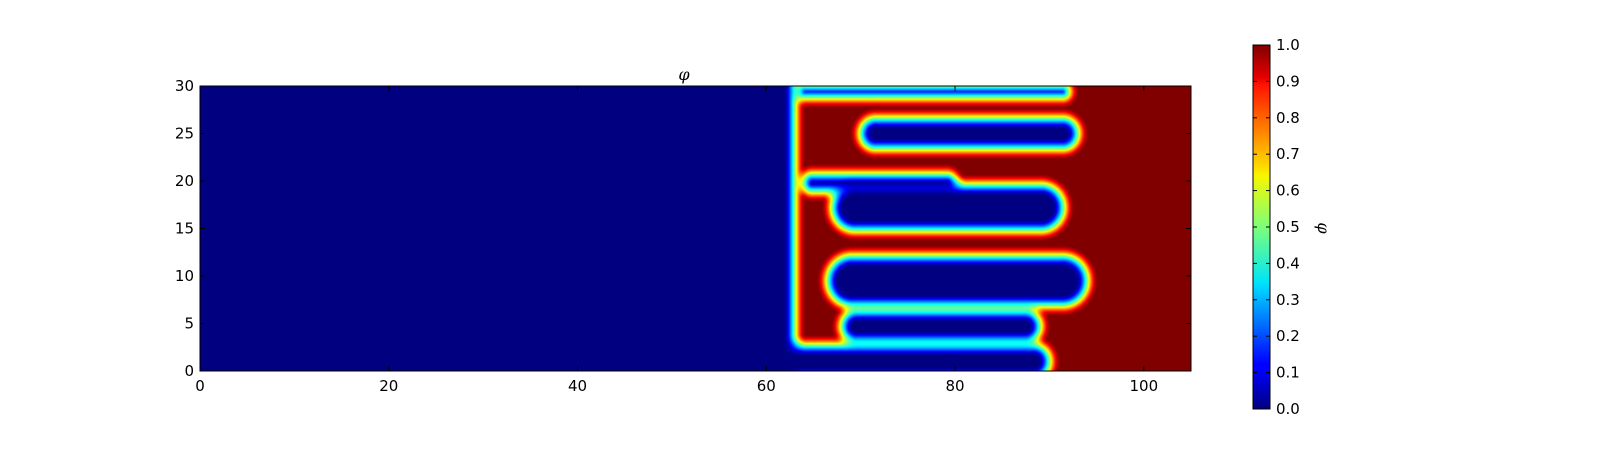 The image size is (1600, 456). I want to click on colorbar-tick-label: 0.2, so click(1288, 336).